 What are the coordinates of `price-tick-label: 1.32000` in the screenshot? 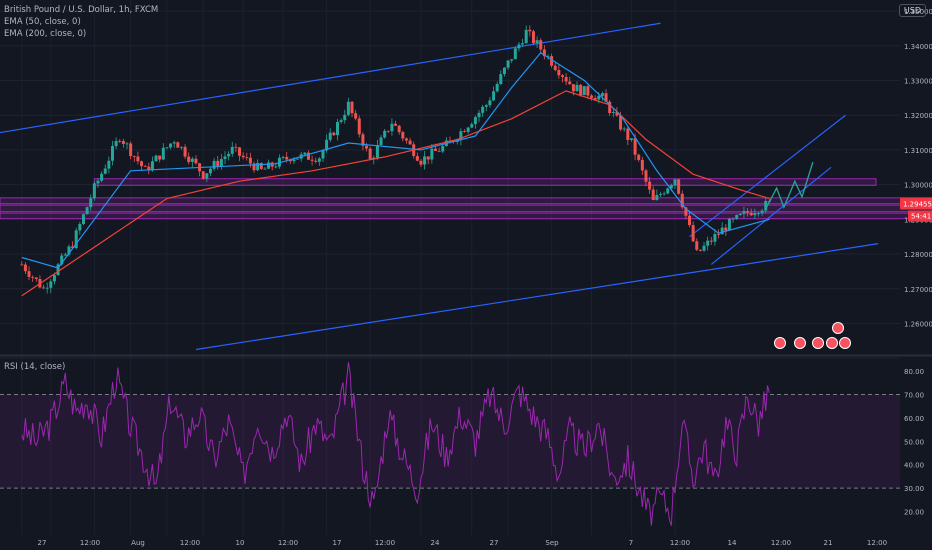 It's located at (918, 116).